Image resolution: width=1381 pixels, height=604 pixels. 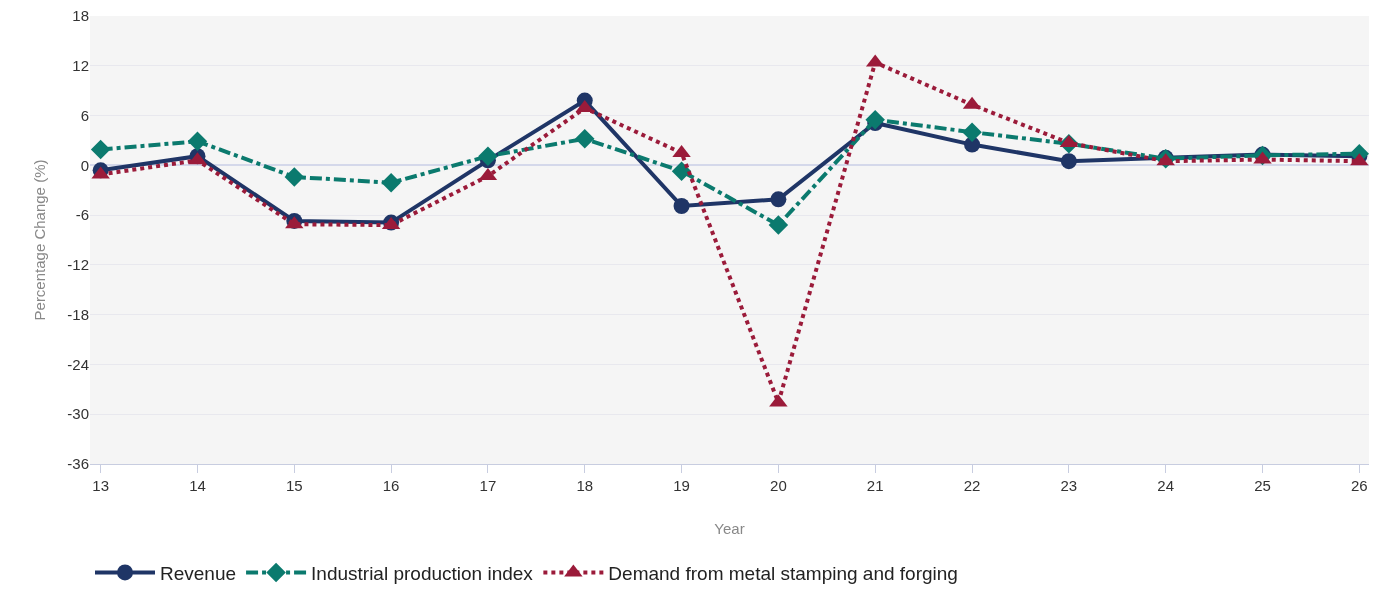 I want to click on y-tick-label: 6, so click(x=84, y=115).